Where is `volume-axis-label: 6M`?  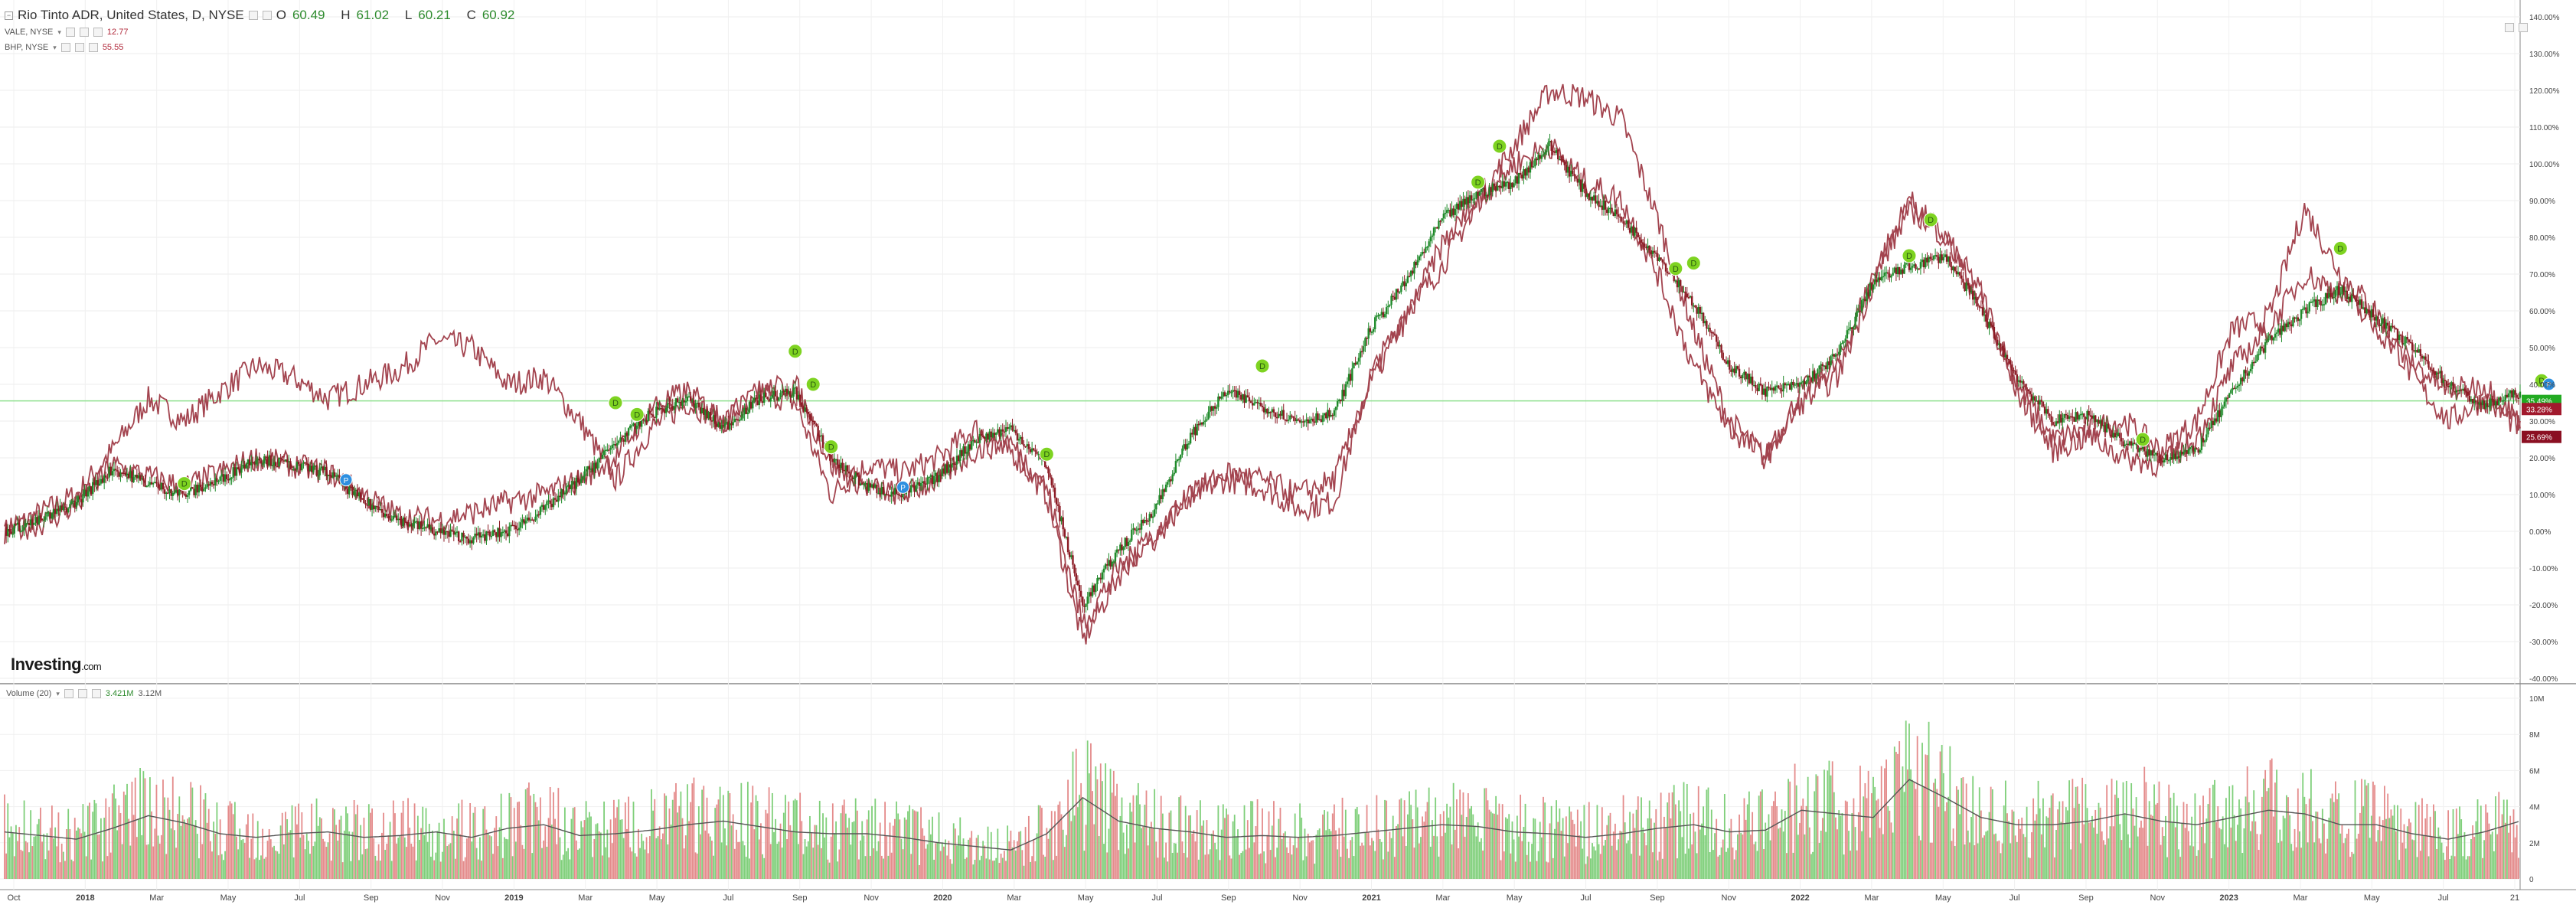
volume-axis-label: 6M is located at coordinates (2534, 771).